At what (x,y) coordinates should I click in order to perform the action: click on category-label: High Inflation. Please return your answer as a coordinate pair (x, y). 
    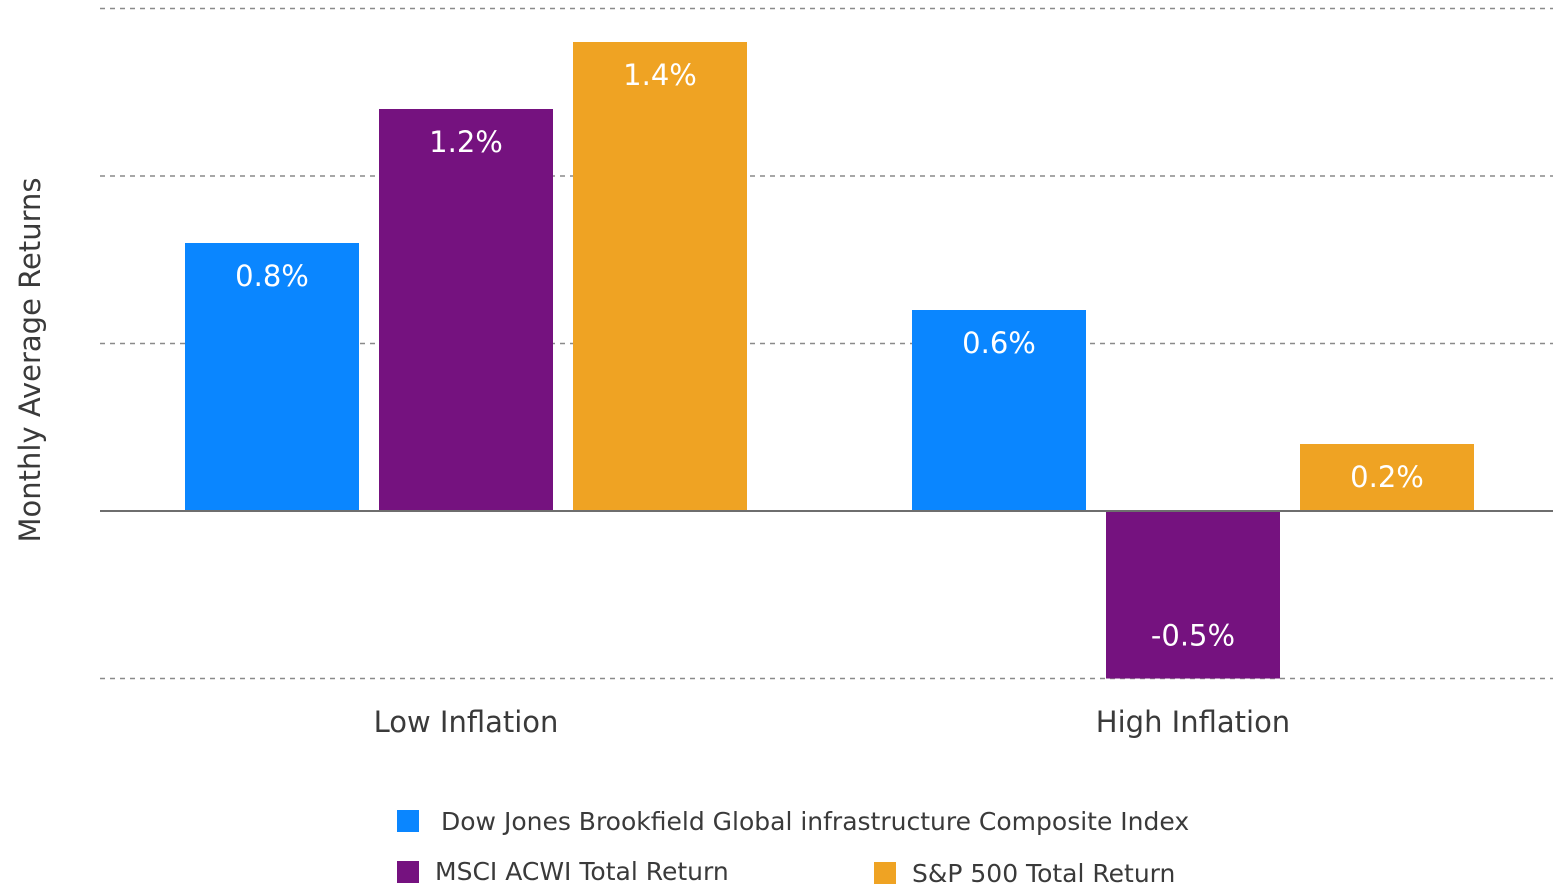
    Looking at the image, I should click on (1193, 722).